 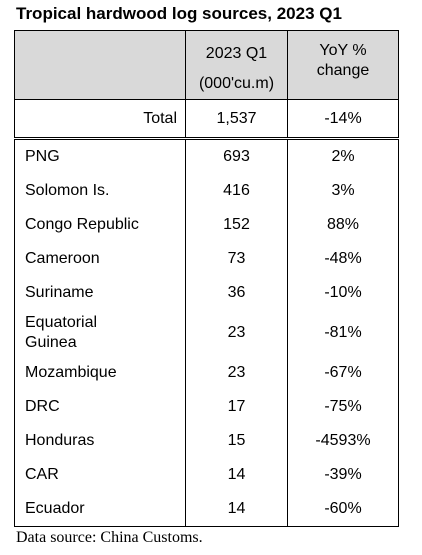 I want to click on header-cell, so click(x=100, y=65).